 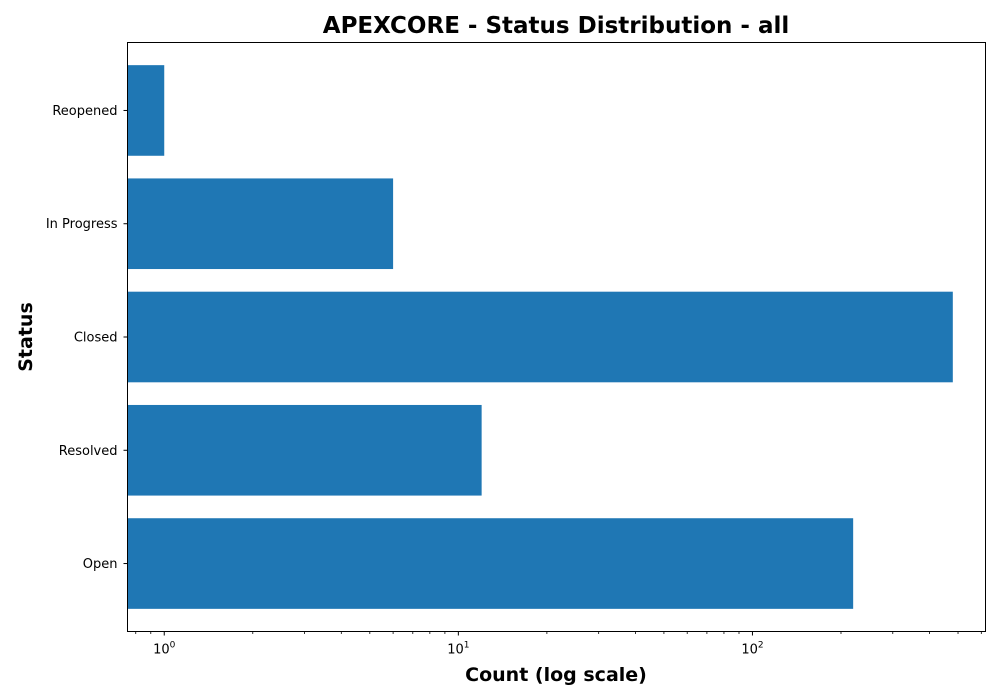 What do you see at coordinates (88, 451) in the screenshot?
I see `y-tick-label-resolved: Resolved` at bounding box center [88, 451].